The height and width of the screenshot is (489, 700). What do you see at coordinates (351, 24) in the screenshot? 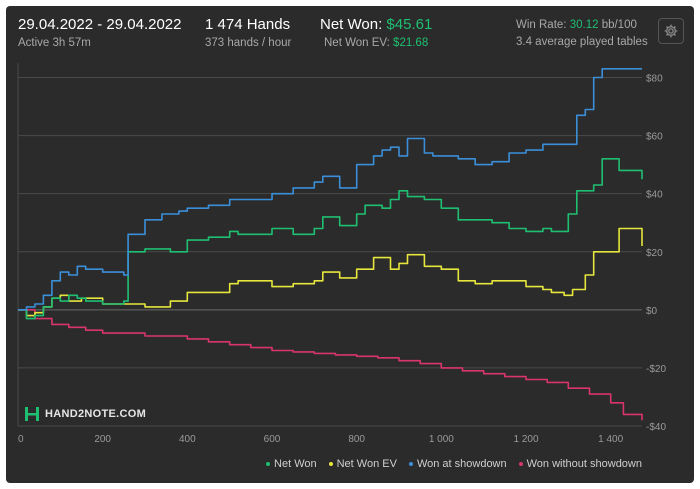
I see `net-won-label: Net Won:` at bounding box center [351, 24].